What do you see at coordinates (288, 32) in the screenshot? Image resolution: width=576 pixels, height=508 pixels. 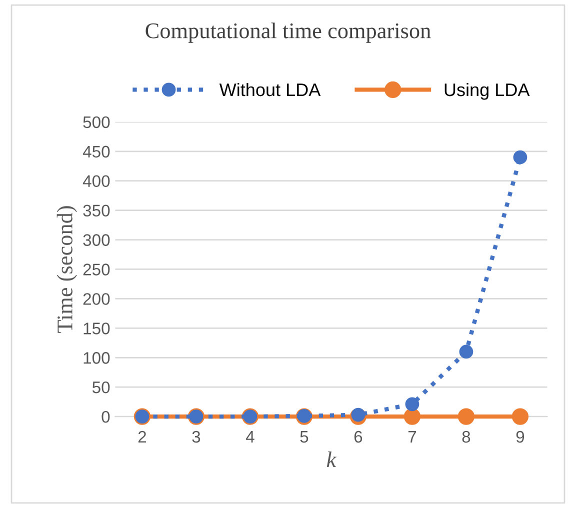 I see `chart-title: Computational time comparison` at bounding box center [288, 32].